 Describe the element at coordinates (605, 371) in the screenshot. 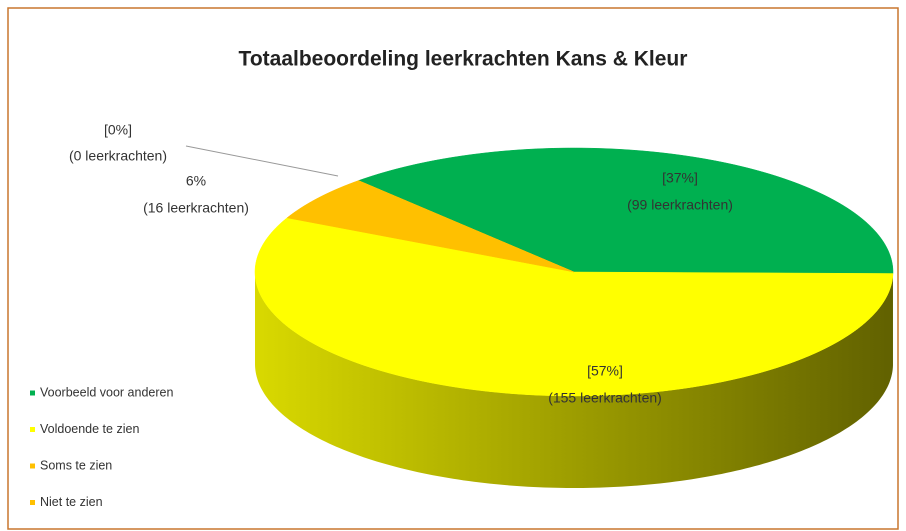

I see `data-label: [57%]` at that location.